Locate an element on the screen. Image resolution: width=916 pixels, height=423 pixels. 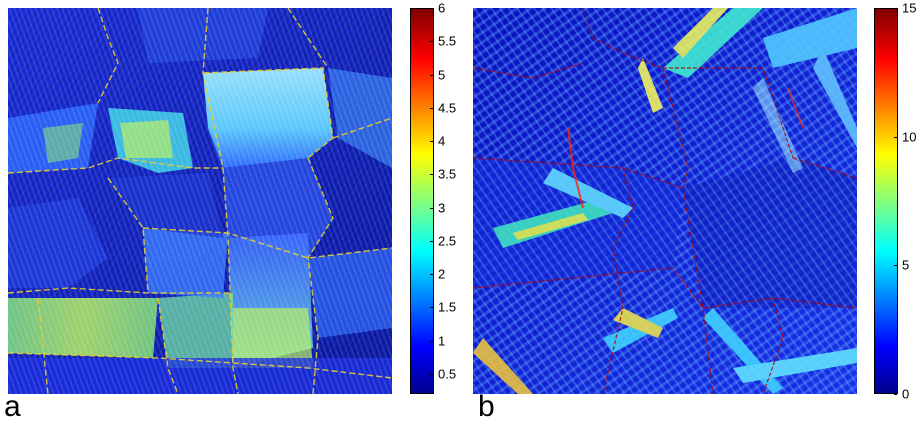
colorbar-tick-label: 10 is located at coordinates (909, 137).